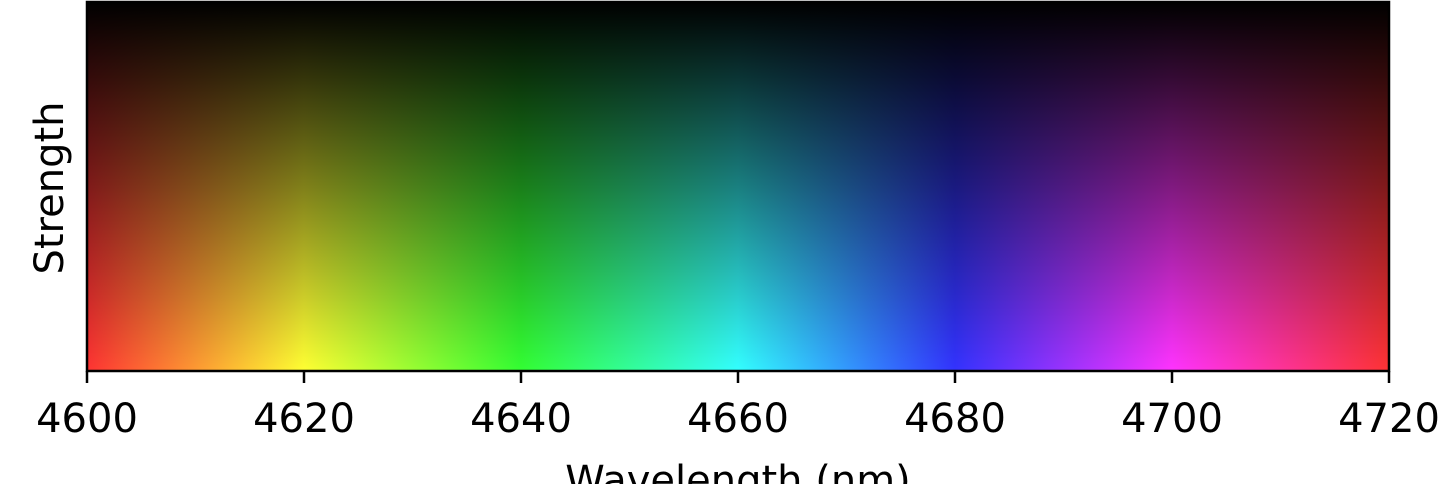 This screenshot has width=1452, height=484. What do you see at coordinates (304, 419) in the screenshot?
I see `x-tick-label: 4620` at bounding box center [304, 419].